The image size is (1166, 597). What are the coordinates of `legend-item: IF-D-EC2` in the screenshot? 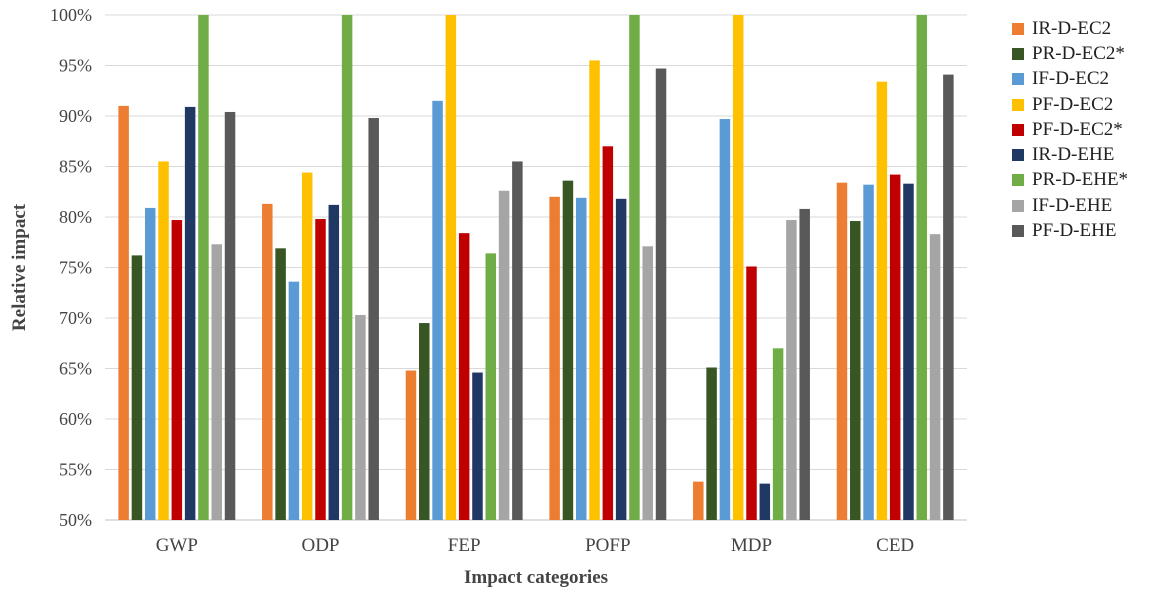 It's located at (1070, 79).